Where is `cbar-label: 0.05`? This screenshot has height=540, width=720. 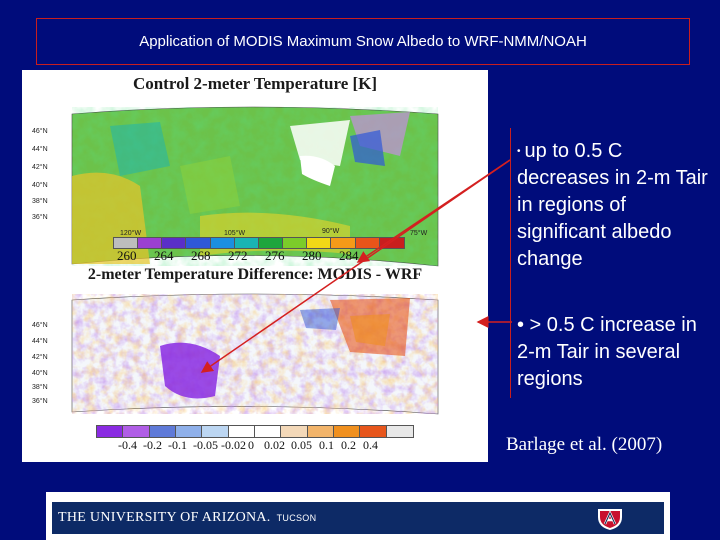 cbar-label: 0.05 is located at coordinates (301, 445).